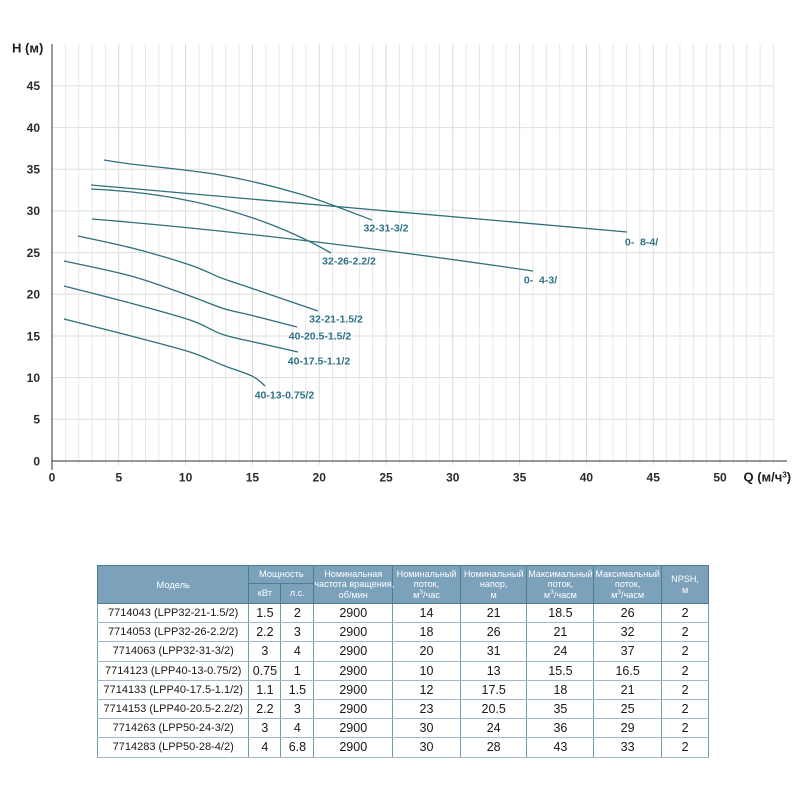  Describe the element at coordinates (320, 337) in the screenshot. I see `svg-text: 40-20.5-1.5/2` at that location.